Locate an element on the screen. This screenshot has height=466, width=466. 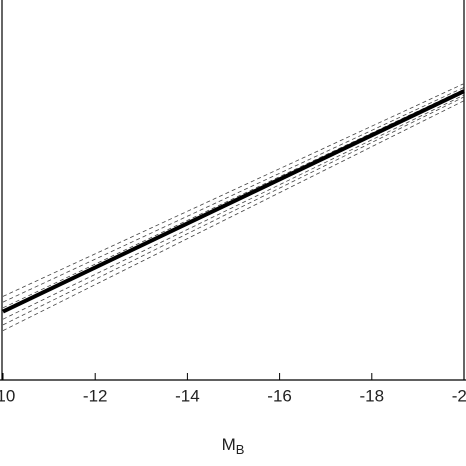
x-axis-label-main: M is located at coordinates (229, 444).